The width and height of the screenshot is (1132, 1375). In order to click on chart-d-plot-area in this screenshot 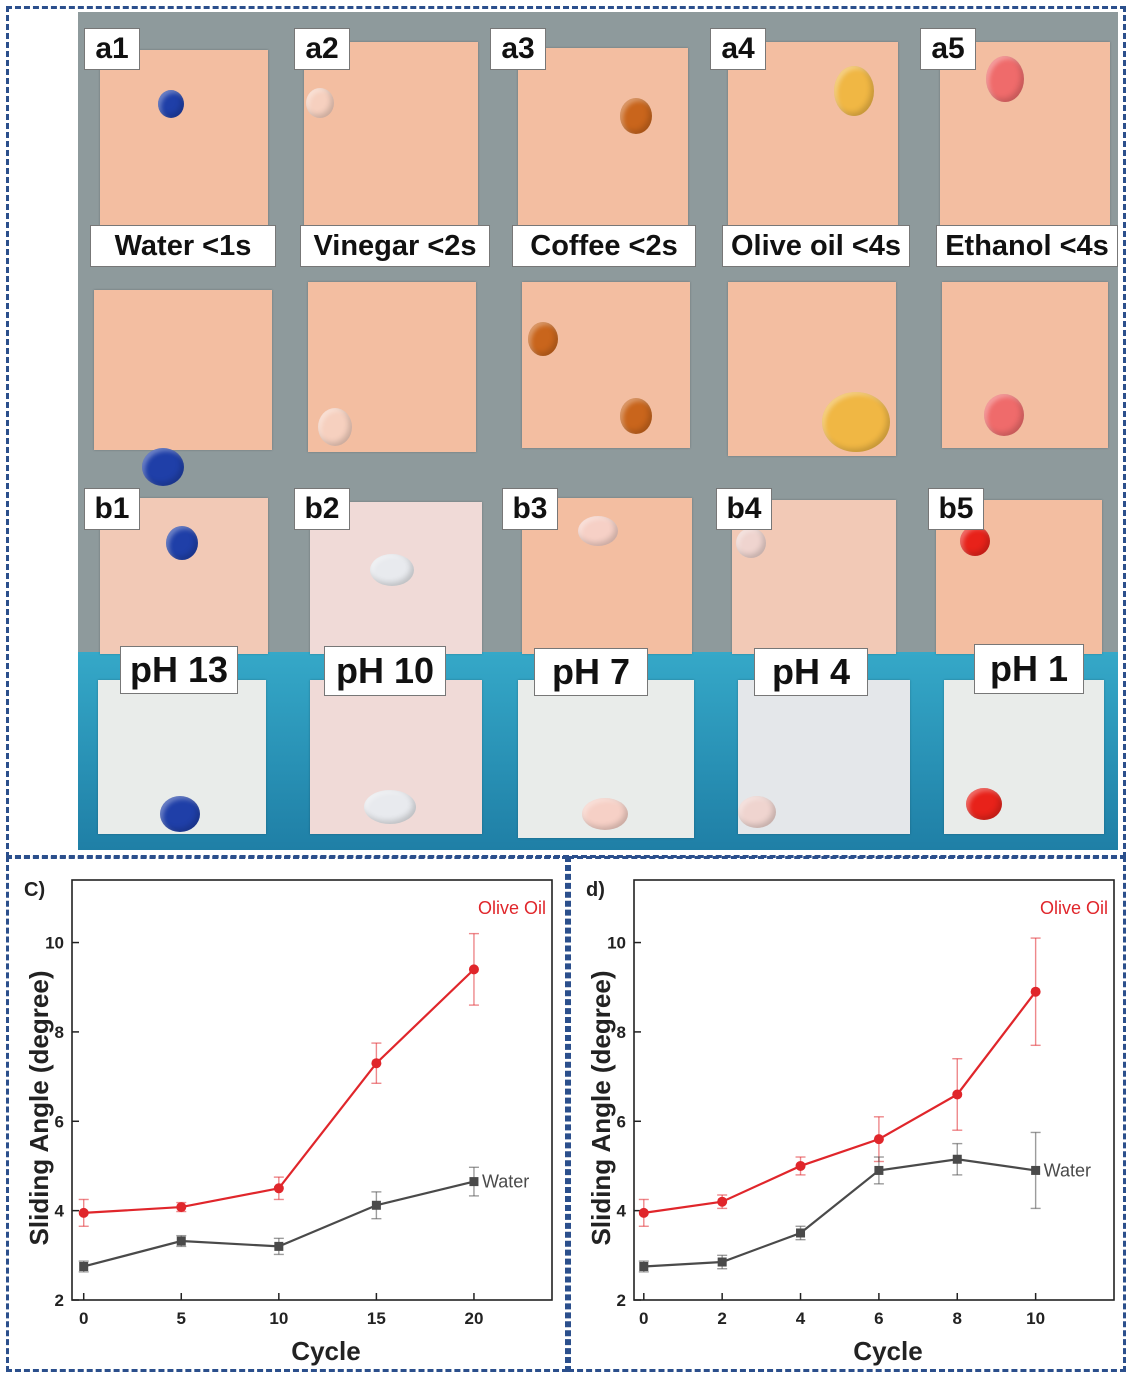, I will do `click(874, 1090)`.